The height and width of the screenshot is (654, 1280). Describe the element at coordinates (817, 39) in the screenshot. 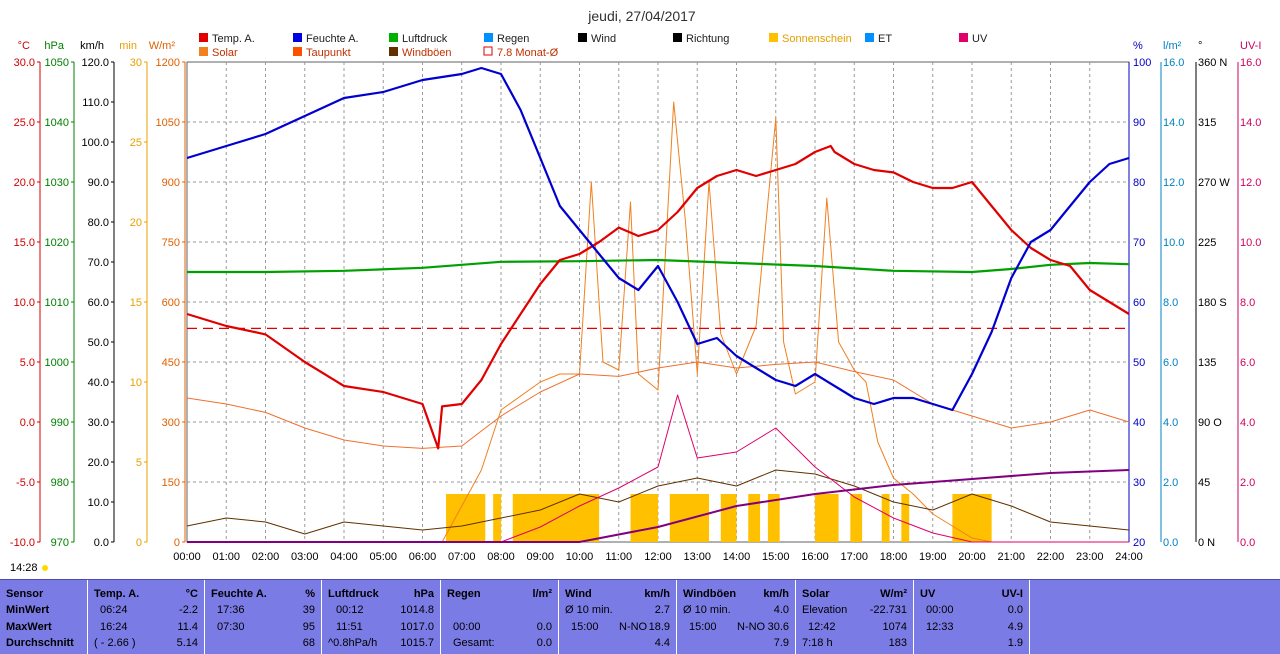

I see `legend-label: Sonnenschein` at that location.